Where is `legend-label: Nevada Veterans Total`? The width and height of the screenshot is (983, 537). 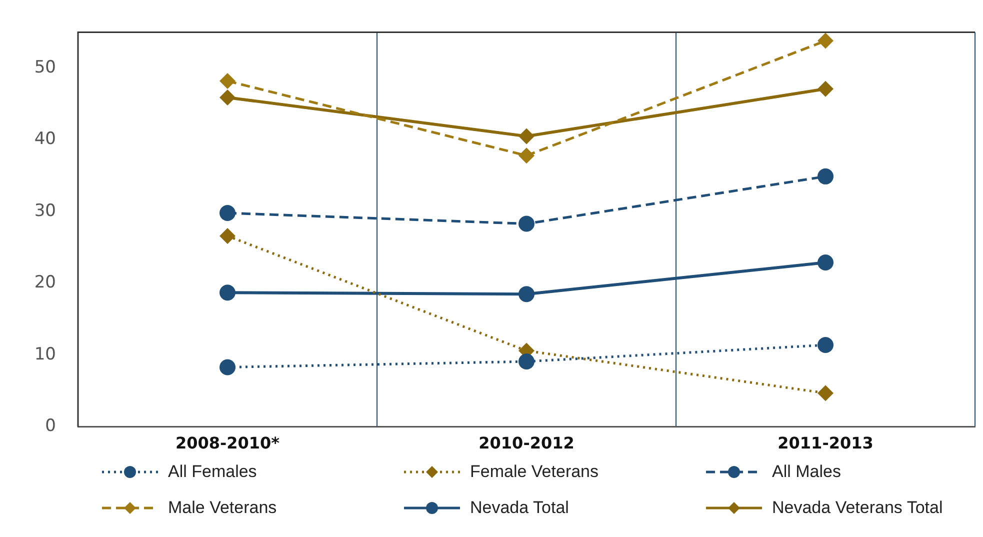 legend-label: Nevada Veterans Total is located at coordinates (857, 508).